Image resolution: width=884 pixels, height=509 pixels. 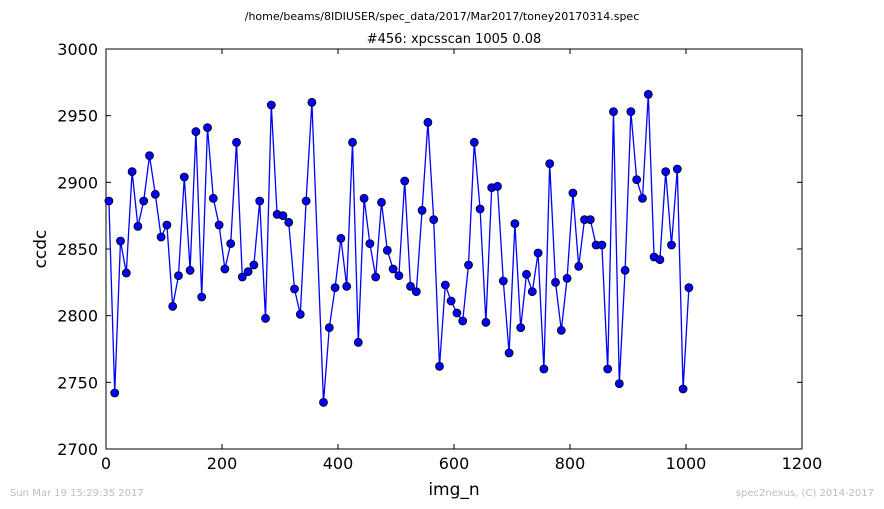 What do you see at coordinates (77, 49) in the screenshot?
I see `y-tick-label: 3000` at bounding box center [77, 49].